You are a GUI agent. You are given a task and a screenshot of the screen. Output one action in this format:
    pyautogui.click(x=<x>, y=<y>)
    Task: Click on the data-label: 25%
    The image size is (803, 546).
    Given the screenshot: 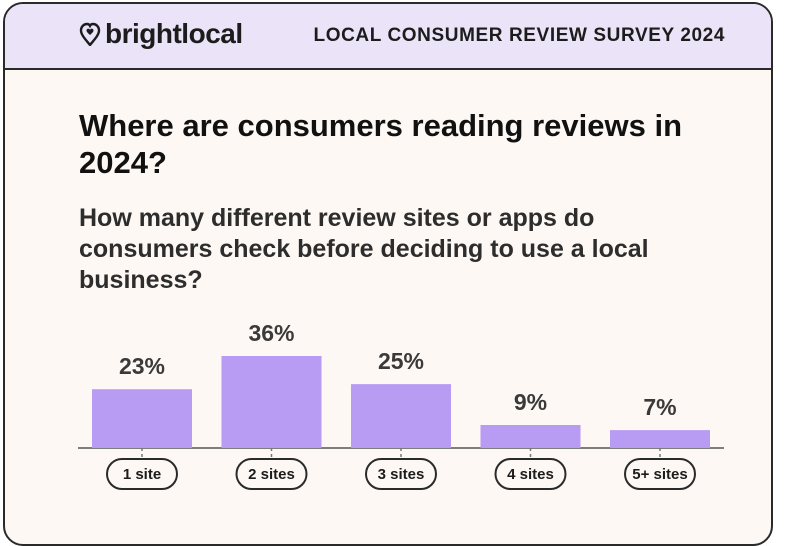 What is the action you would take?
    pyautogui.click(x=401, y=361)
    